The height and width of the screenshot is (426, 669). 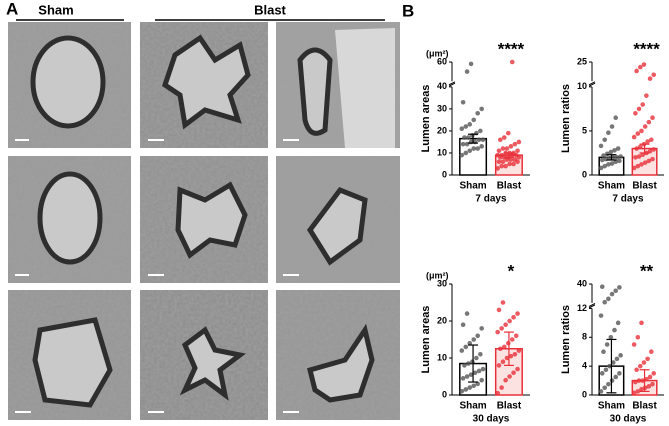 I want to click on x-axis-label: 7 days, so click(x=628, y=199).